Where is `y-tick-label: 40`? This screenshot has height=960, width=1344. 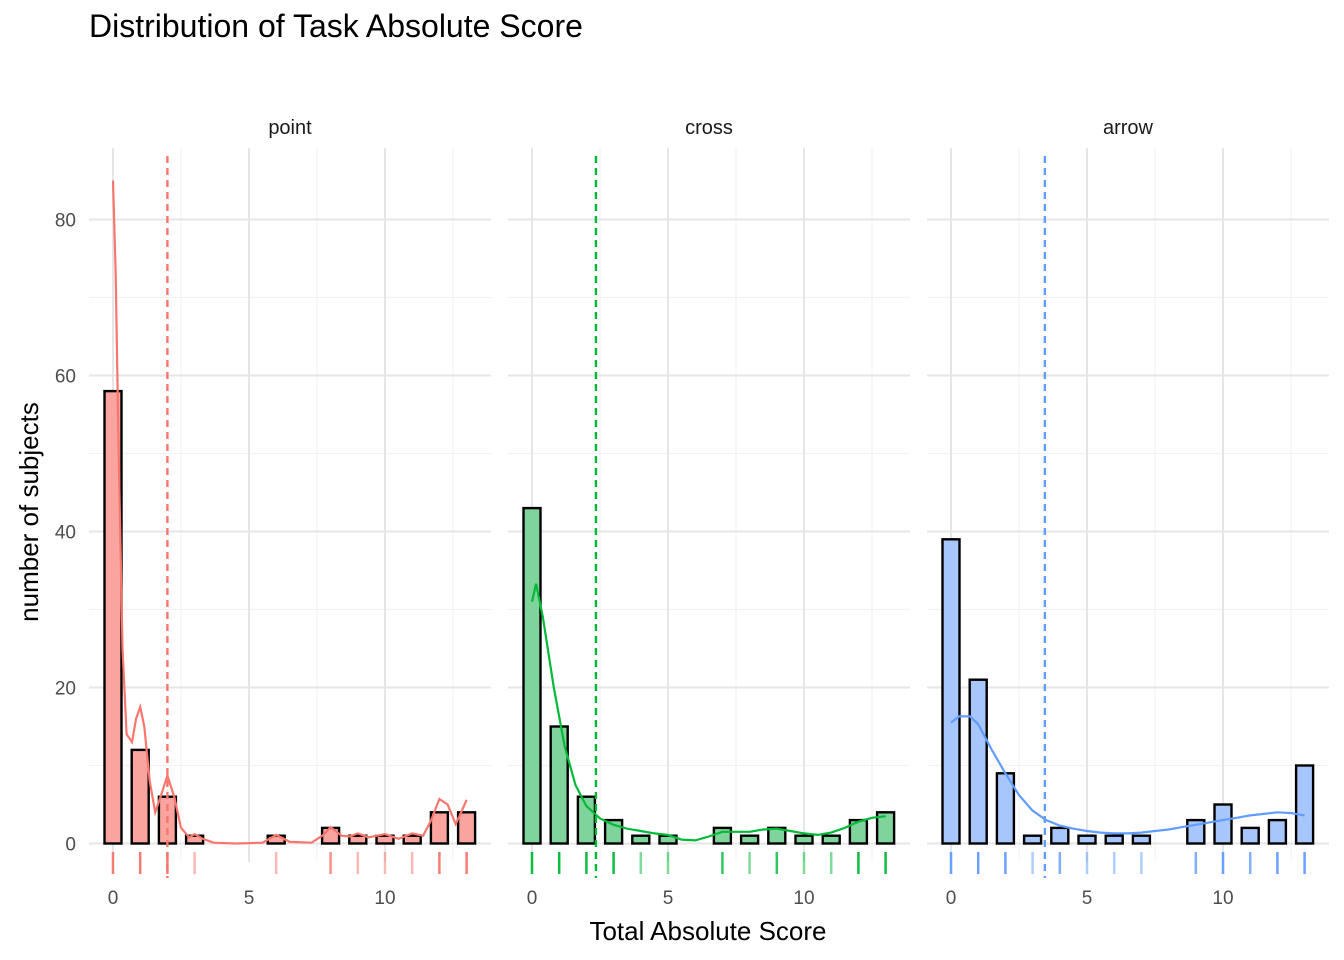
y-tick-label: 40 is located at coordinates (65, 533).